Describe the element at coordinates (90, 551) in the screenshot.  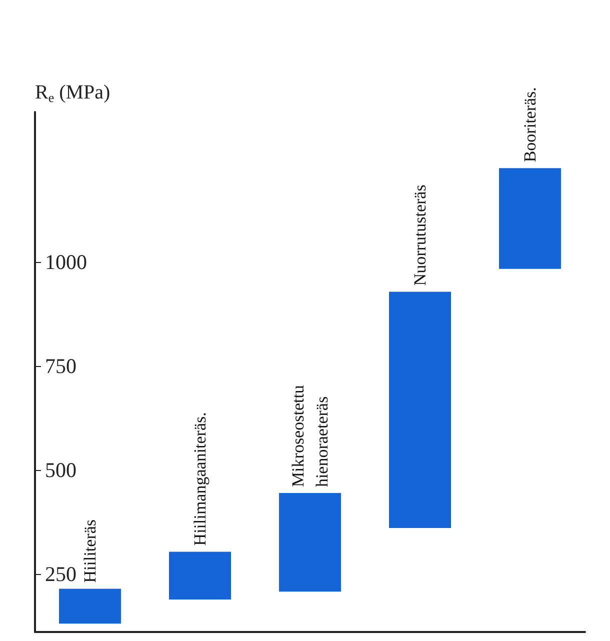
I see `x-tick-label: Hiiliteräs` at that location.